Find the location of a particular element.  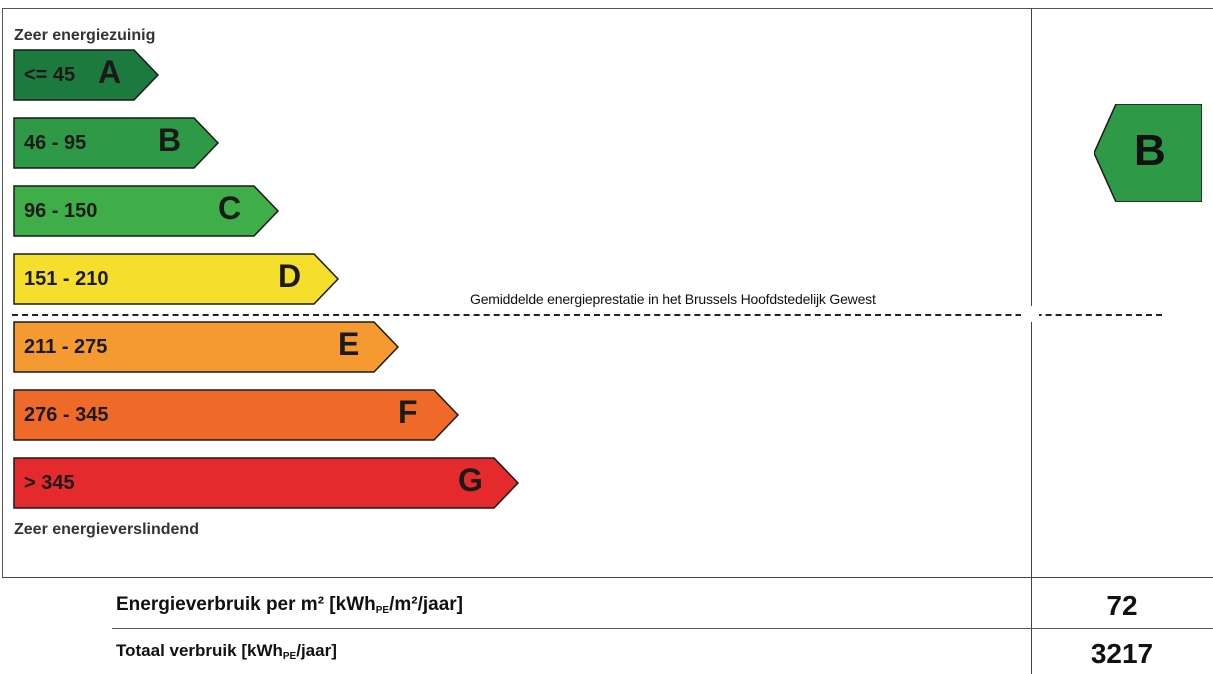

result-class-indicator: B is located at coordinates (1148, 153).